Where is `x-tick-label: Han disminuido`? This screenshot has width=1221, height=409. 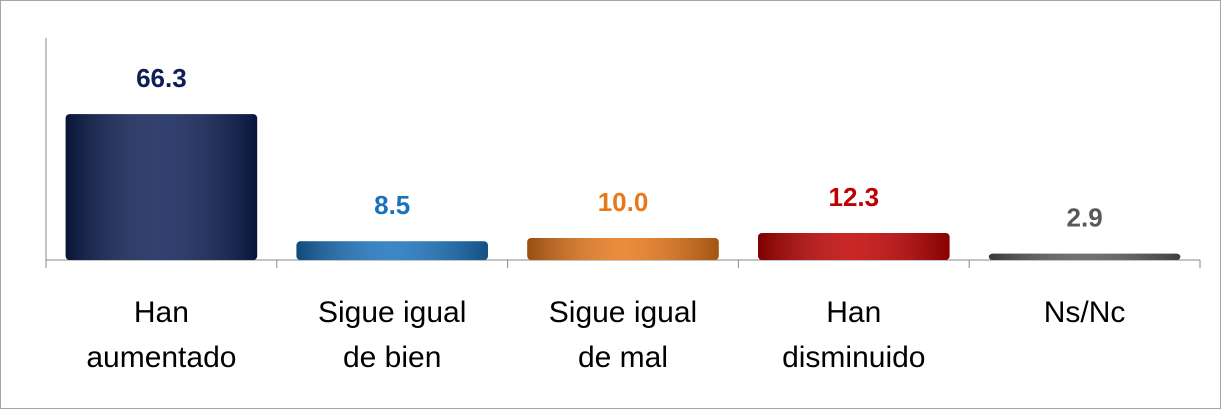
x-tick-label: Han disminuido is located at coordinates (854, 335).